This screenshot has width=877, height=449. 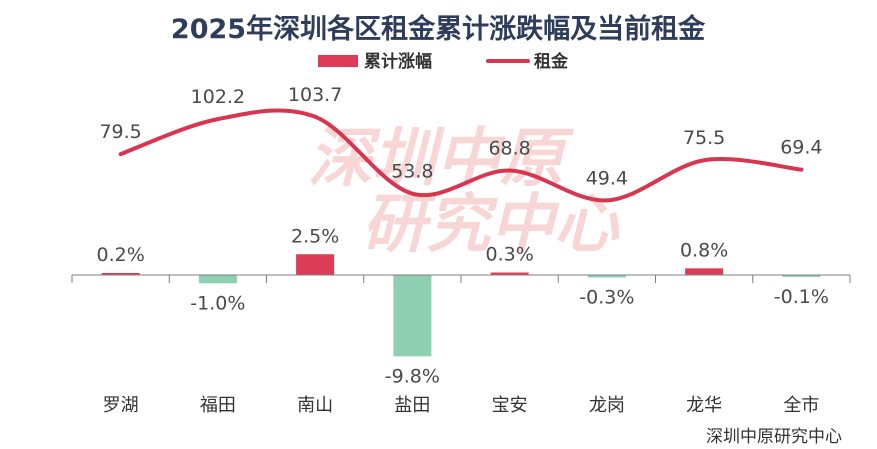 What do you see at coordinates (509, 255) in the screenshot?
I see `bar-label-宝安: 0.3%` at bounding box center [509, 255].